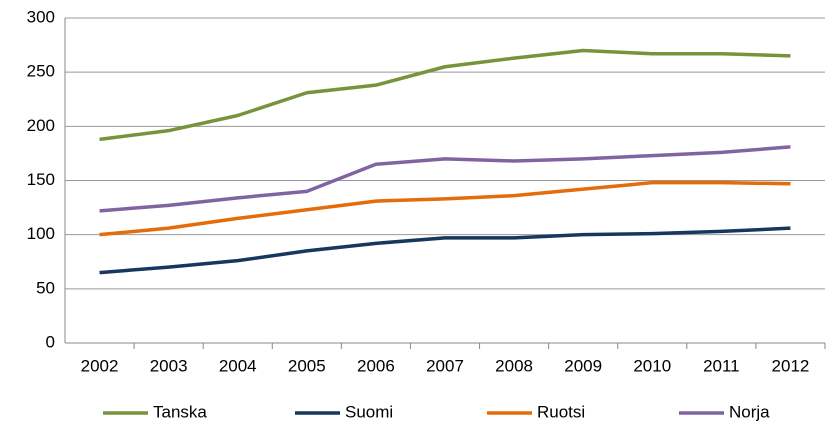  Describe the element at coordinates (583, 365) in the screenshot. I see `x-tick-label: 2009` at that location.